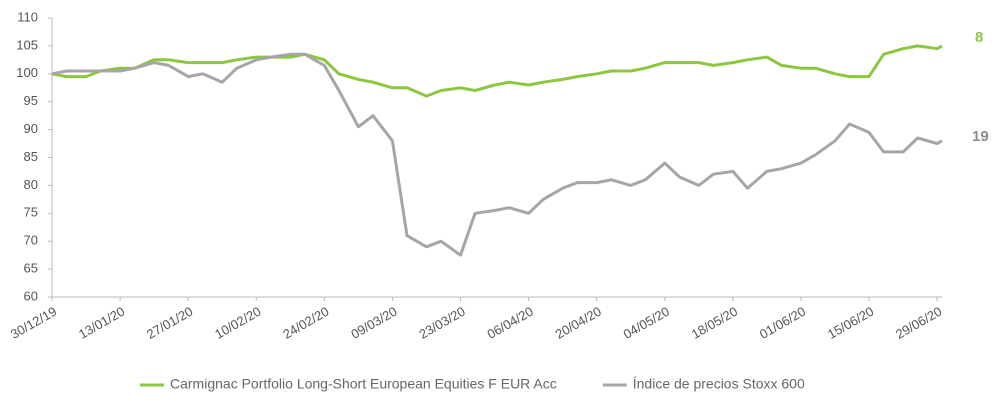  What do you see at coordinates (31, 268) in the screenshot?
I see `y-tick-label: 65` at bounding box center [31, 268].